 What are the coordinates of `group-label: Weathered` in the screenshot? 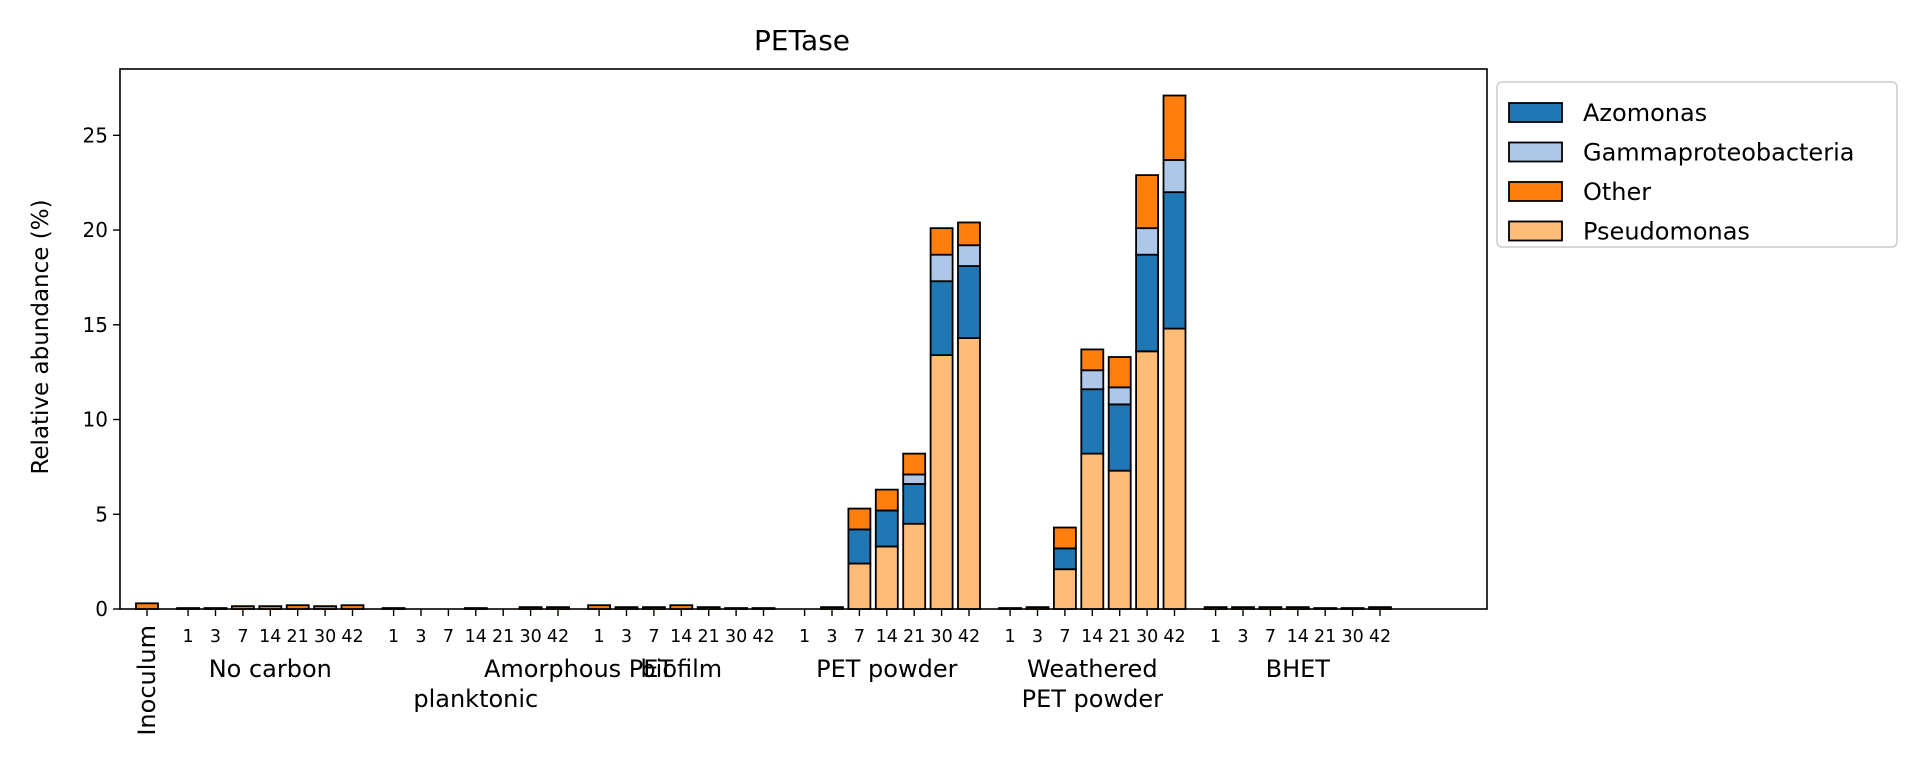 It's located at (1092, 669).